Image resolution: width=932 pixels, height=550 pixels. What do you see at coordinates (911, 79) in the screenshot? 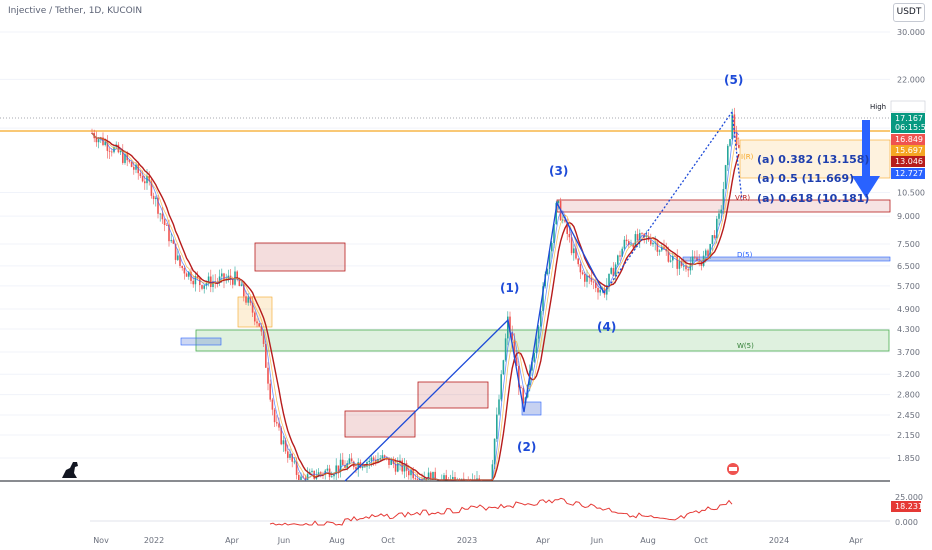
I see `y-tick-label: 22.000` at bounding box center [911, 79].